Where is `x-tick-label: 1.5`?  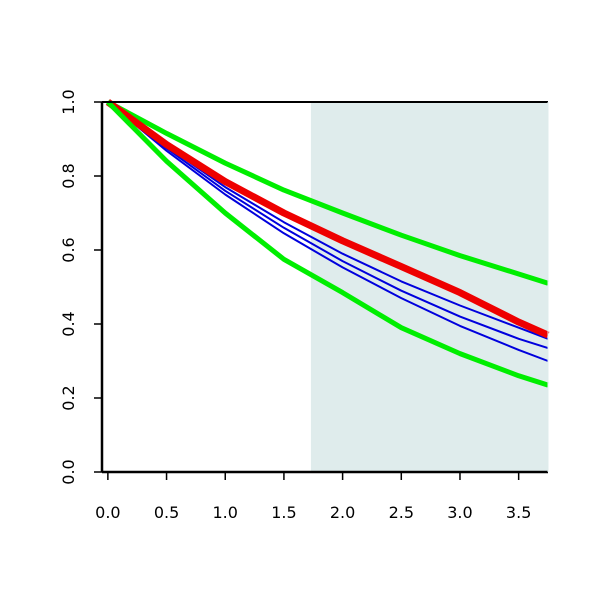
x-tick-label: 1.5 is located at coordinates (283, 512).